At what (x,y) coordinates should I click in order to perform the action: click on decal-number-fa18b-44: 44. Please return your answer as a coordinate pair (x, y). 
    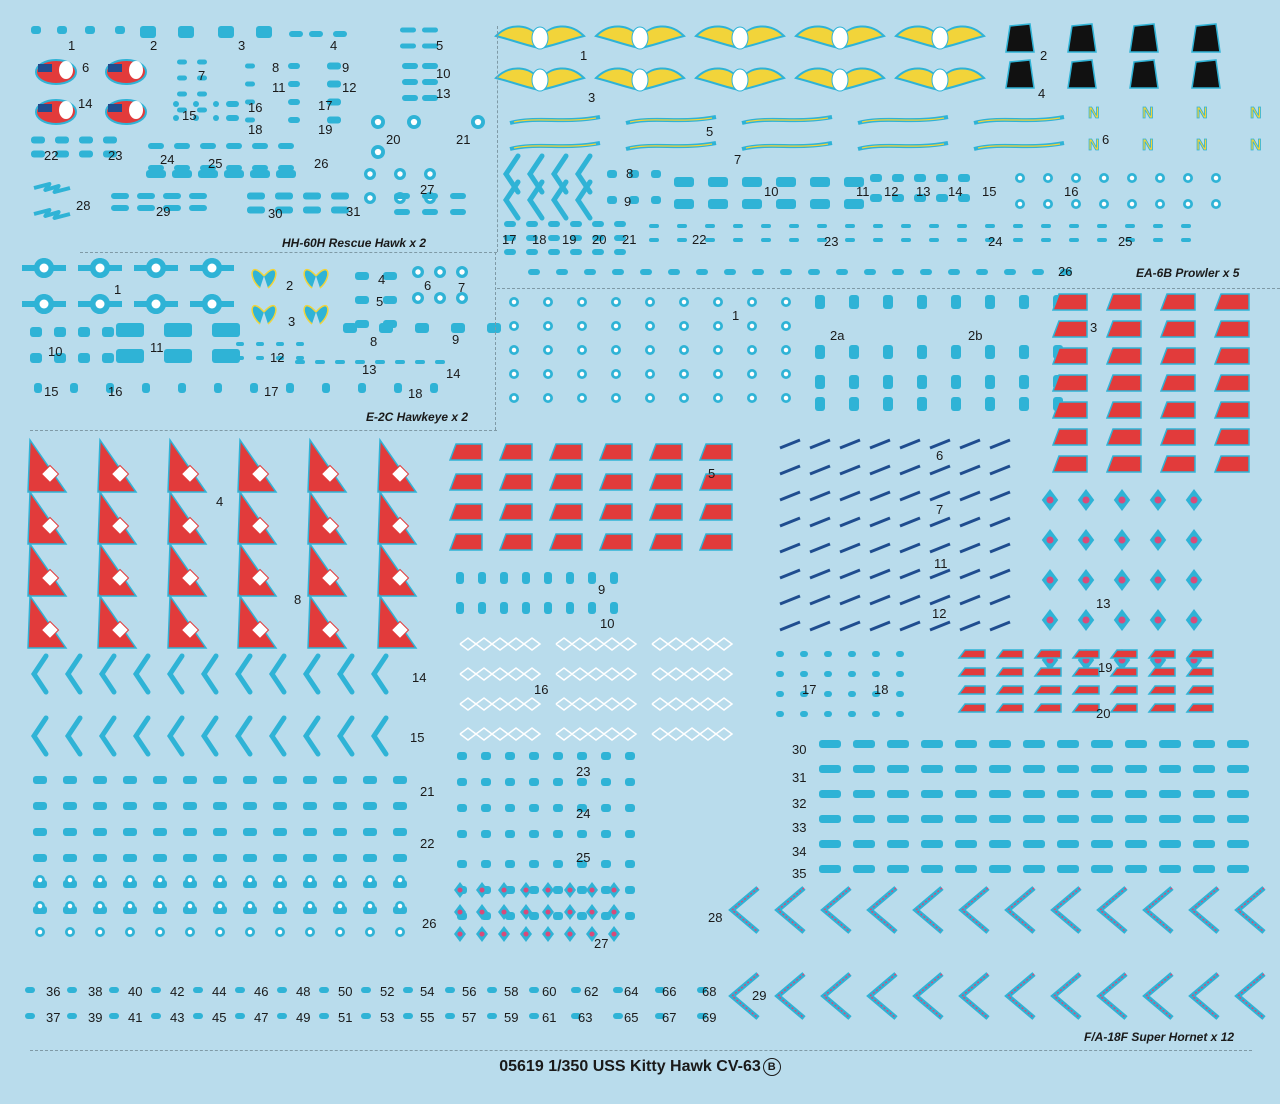
    Looking at the image, I should click on (219, 991).